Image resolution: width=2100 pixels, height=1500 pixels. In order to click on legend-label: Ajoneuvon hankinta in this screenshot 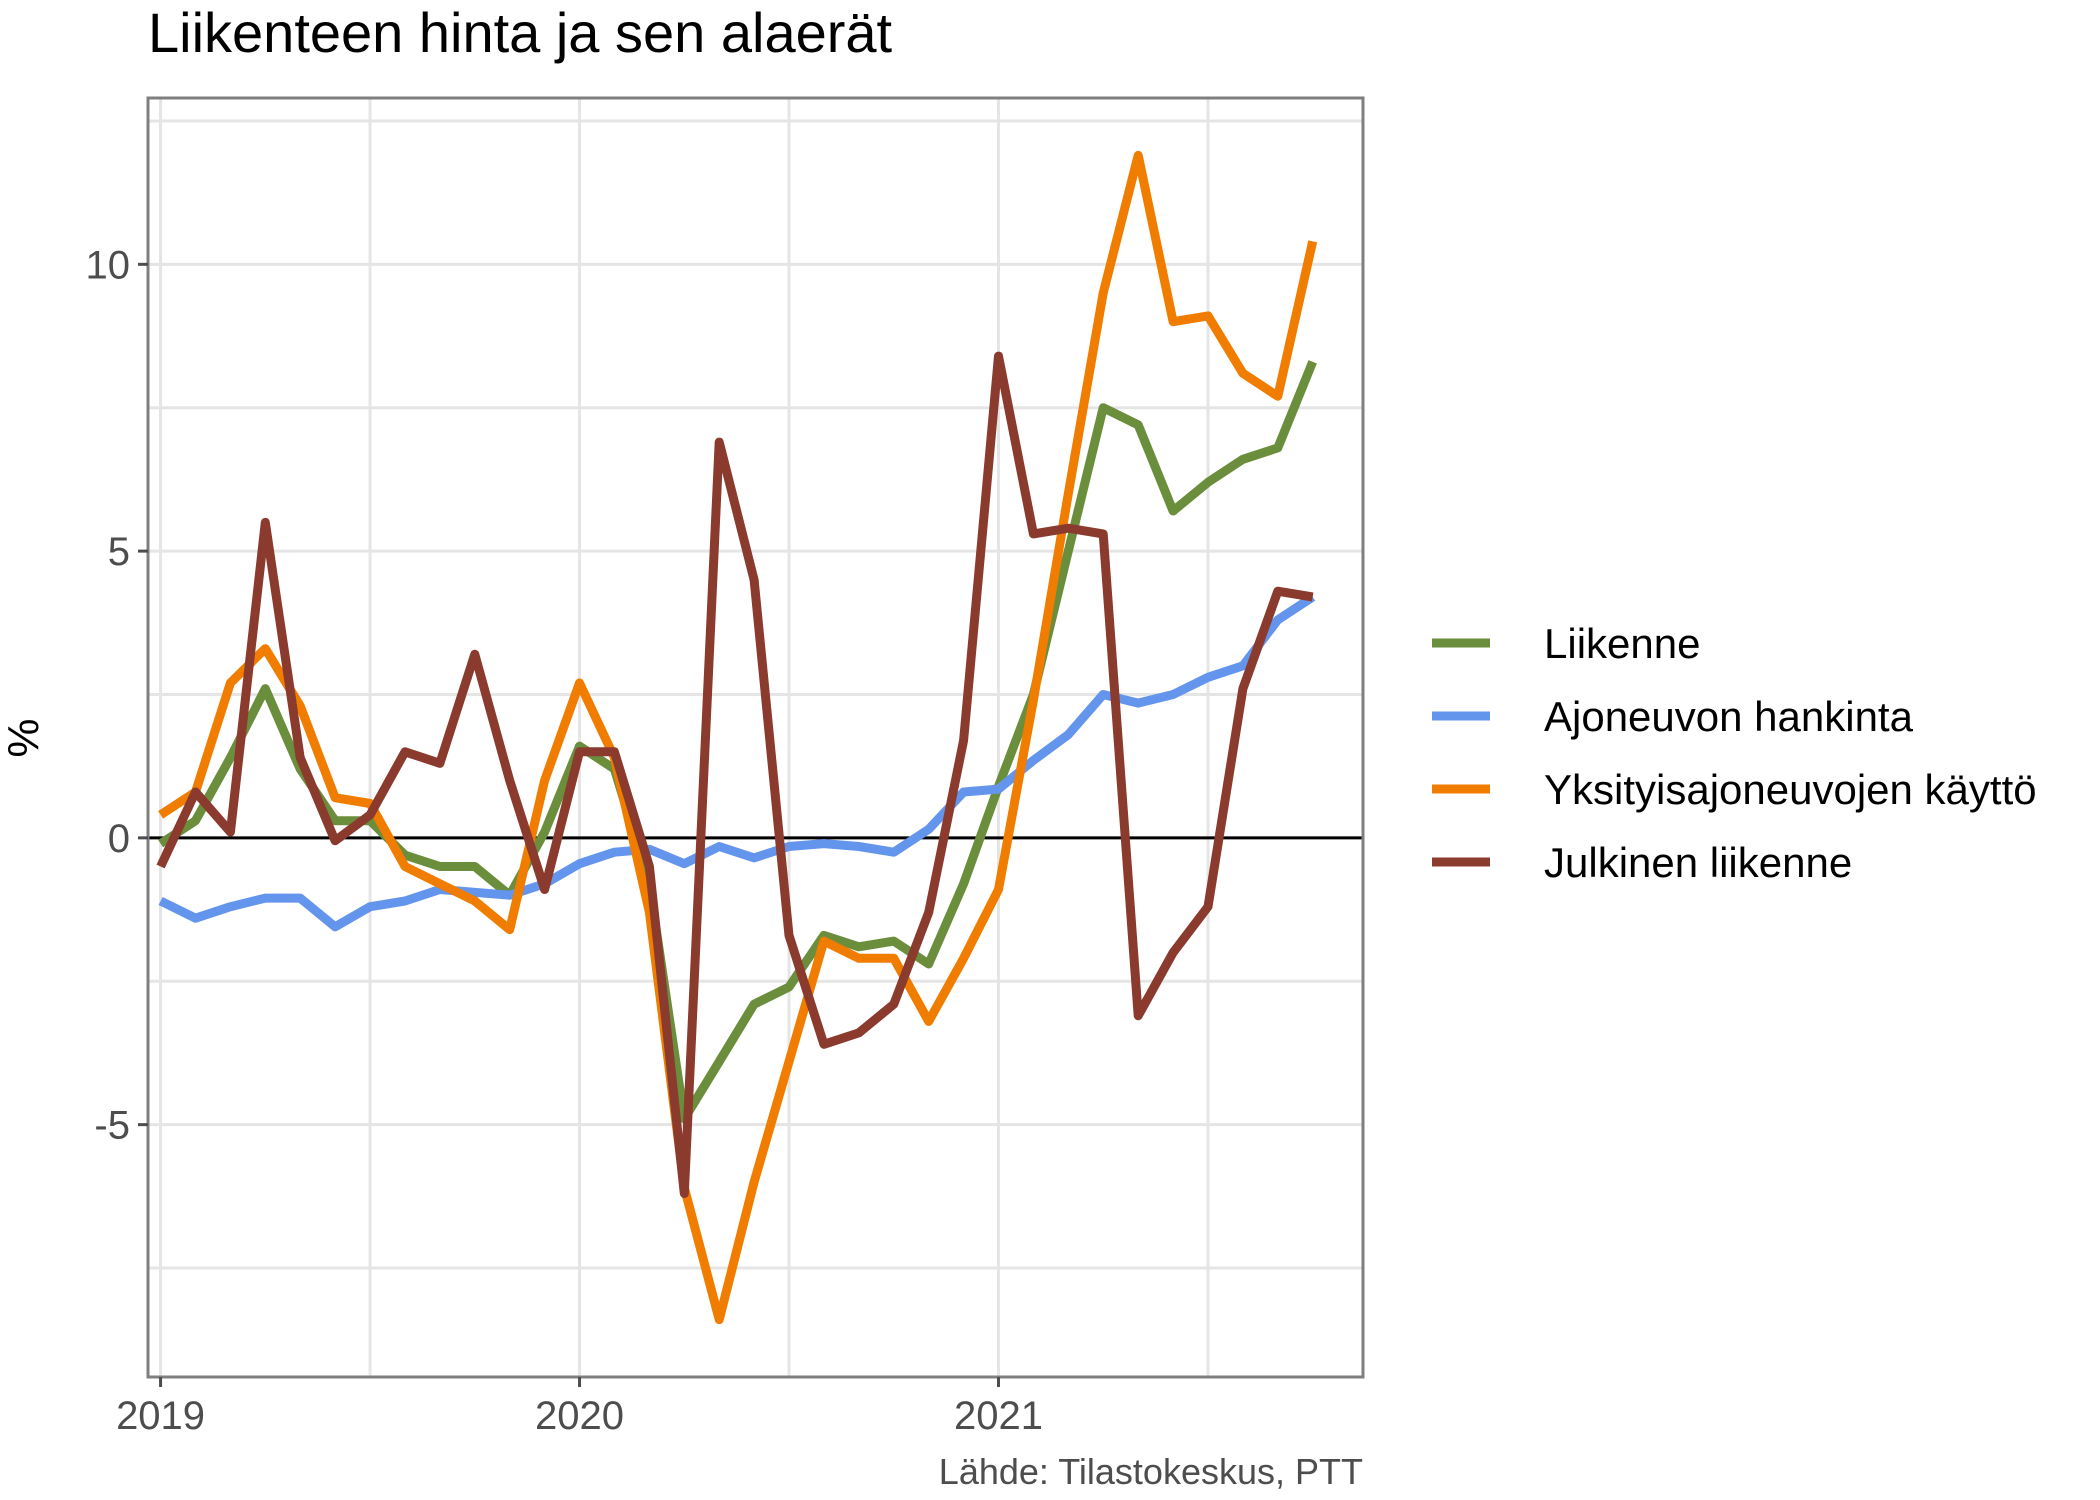, I will do `click(1729, 716)`.